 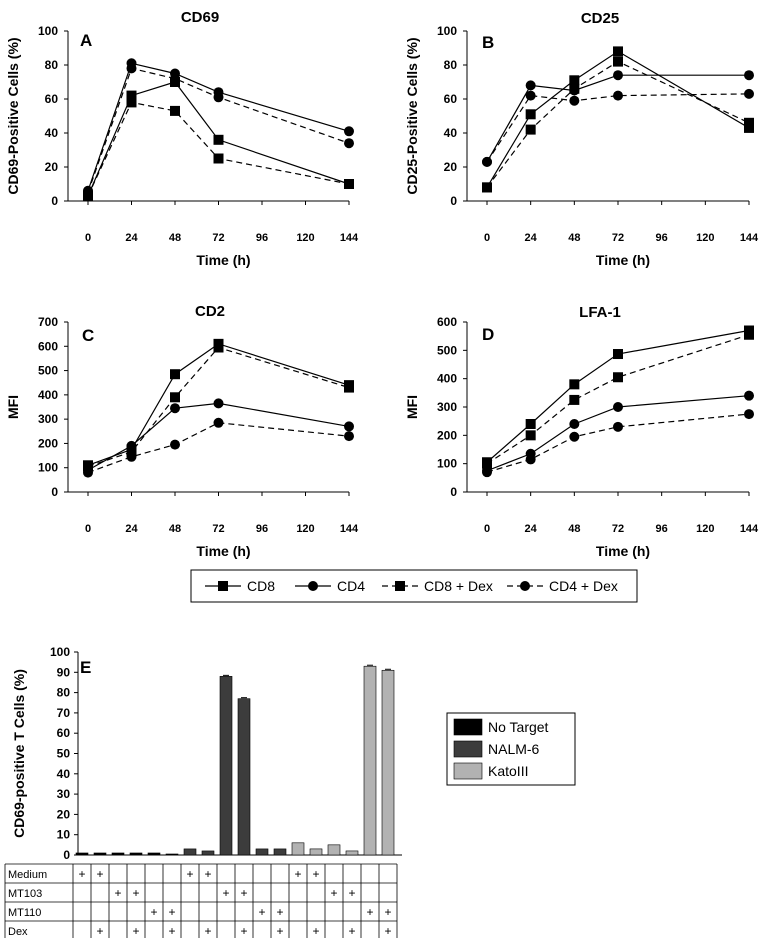 I want to click on y-tick-label: 50, so click(x=64, y=754).